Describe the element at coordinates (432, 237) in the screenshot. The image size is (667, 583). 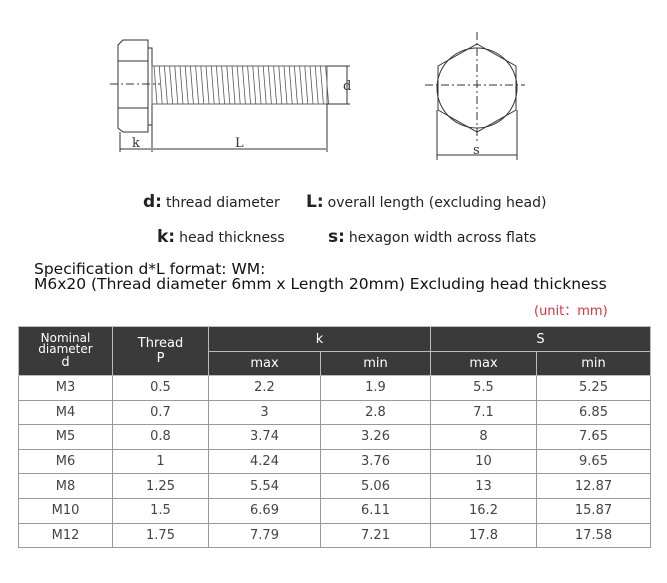
I see `legend-s: s: hexagon width across flats` at that location.